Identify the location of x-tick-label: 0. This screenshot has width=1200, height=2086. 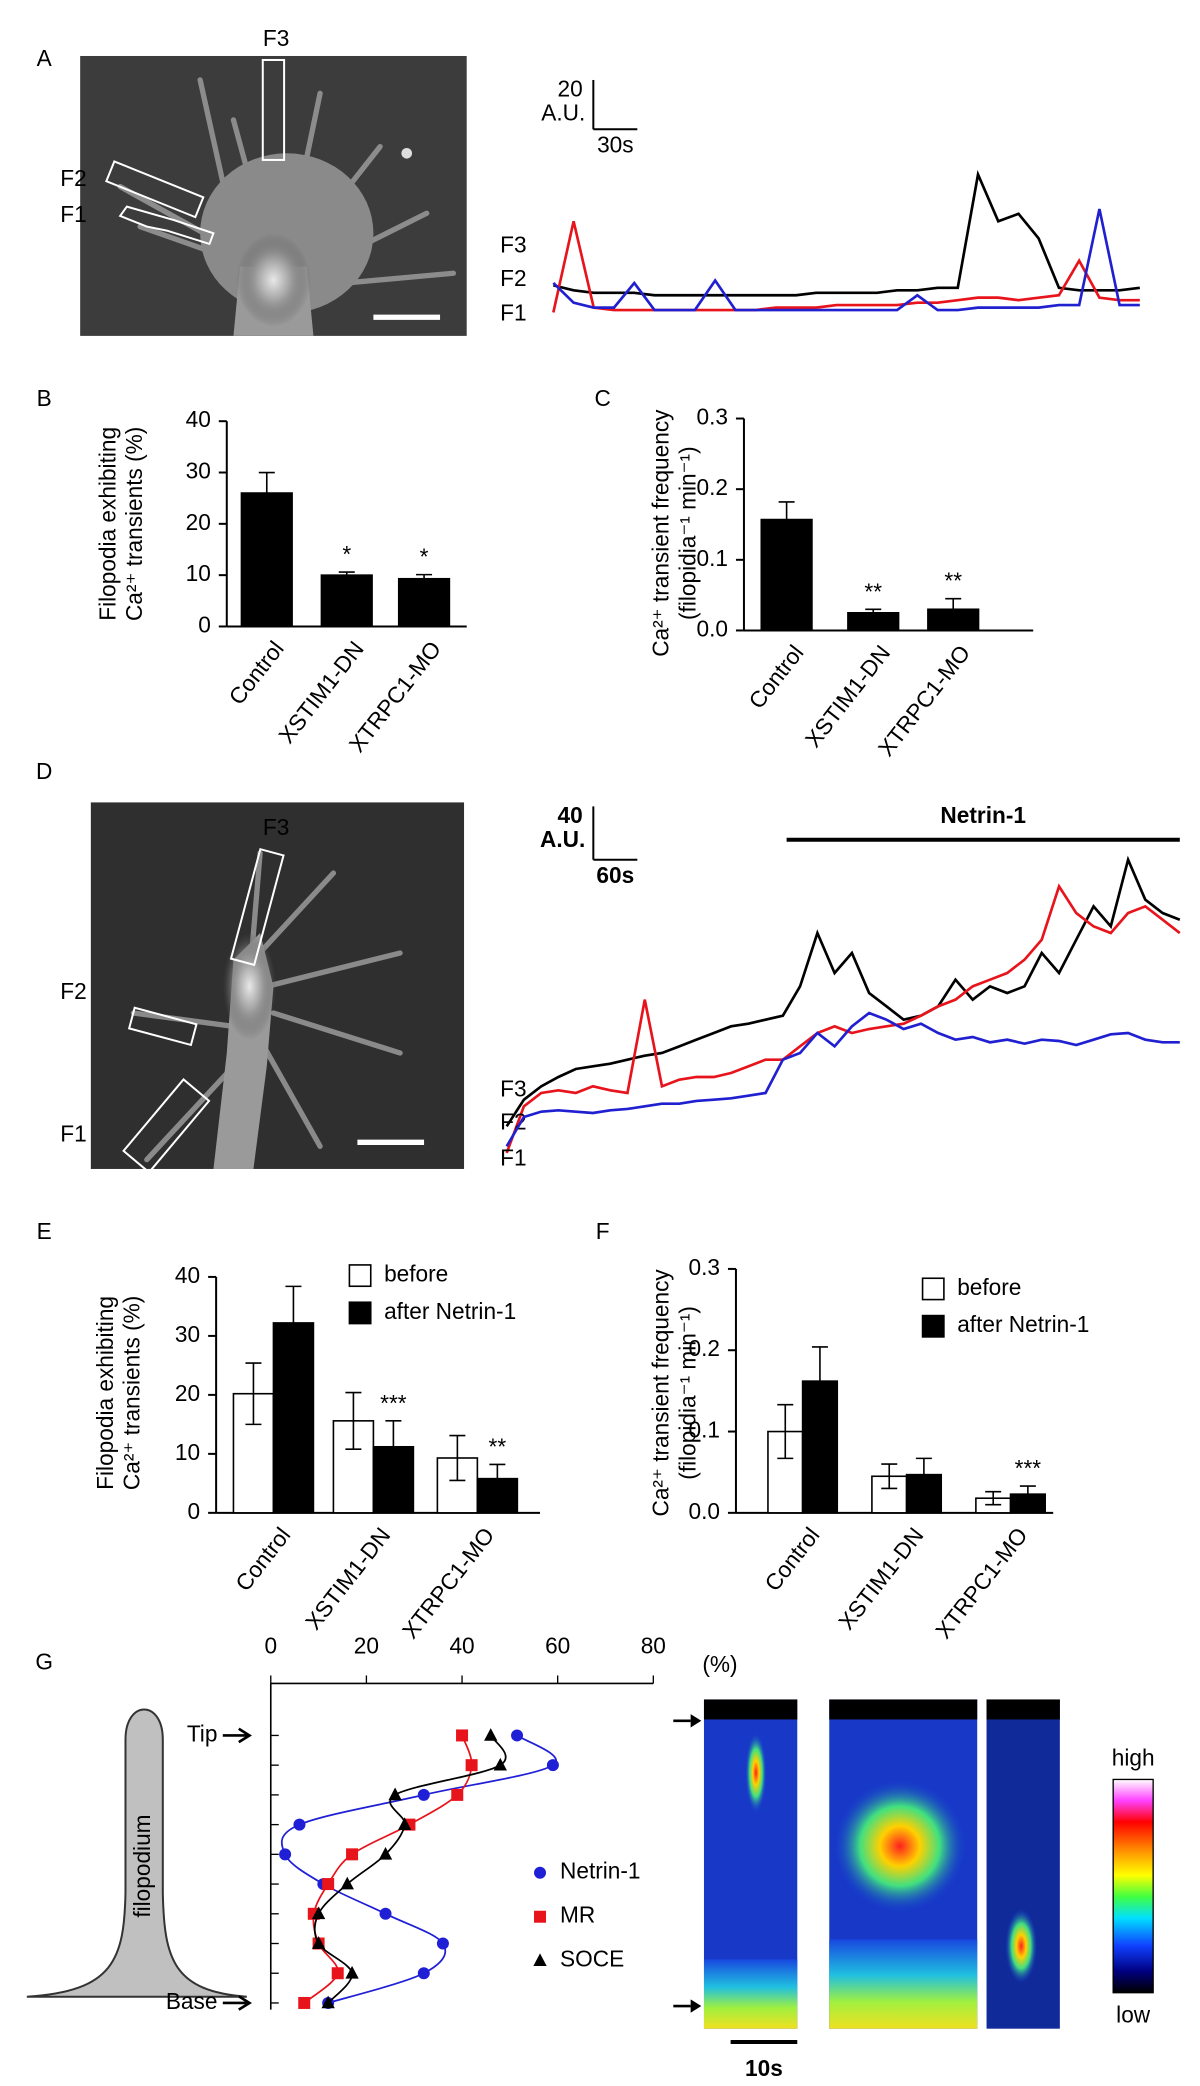
(270, 1645).